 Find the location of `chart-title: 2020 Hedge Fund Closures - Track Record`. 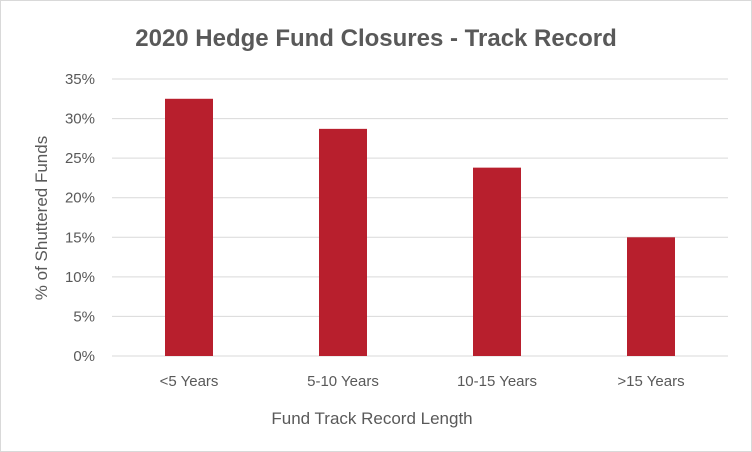

chart-title: 2020 Hedge Fund Closures - Track Record is located at coordinates (376, 38).